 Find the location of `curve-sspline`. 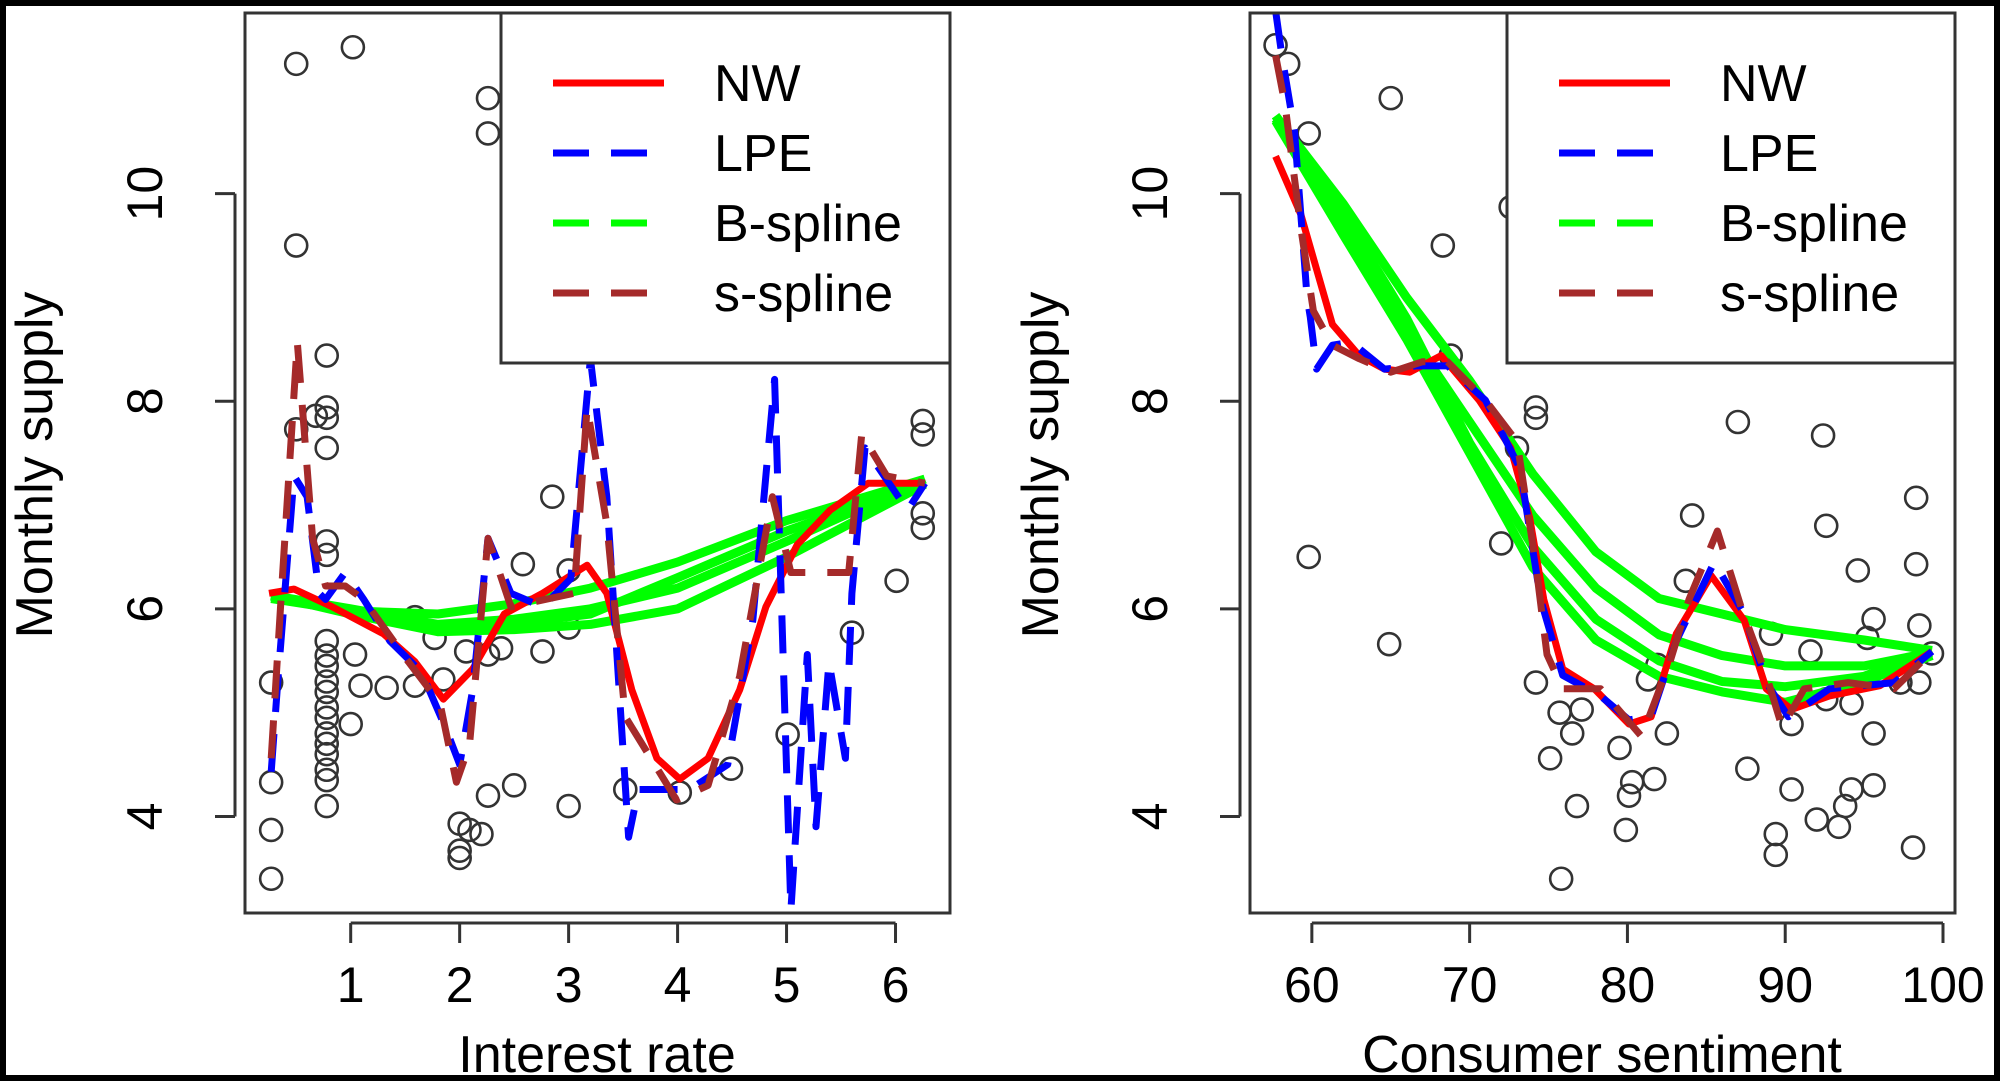

curve-sspline is located at coordinates (596, 571).